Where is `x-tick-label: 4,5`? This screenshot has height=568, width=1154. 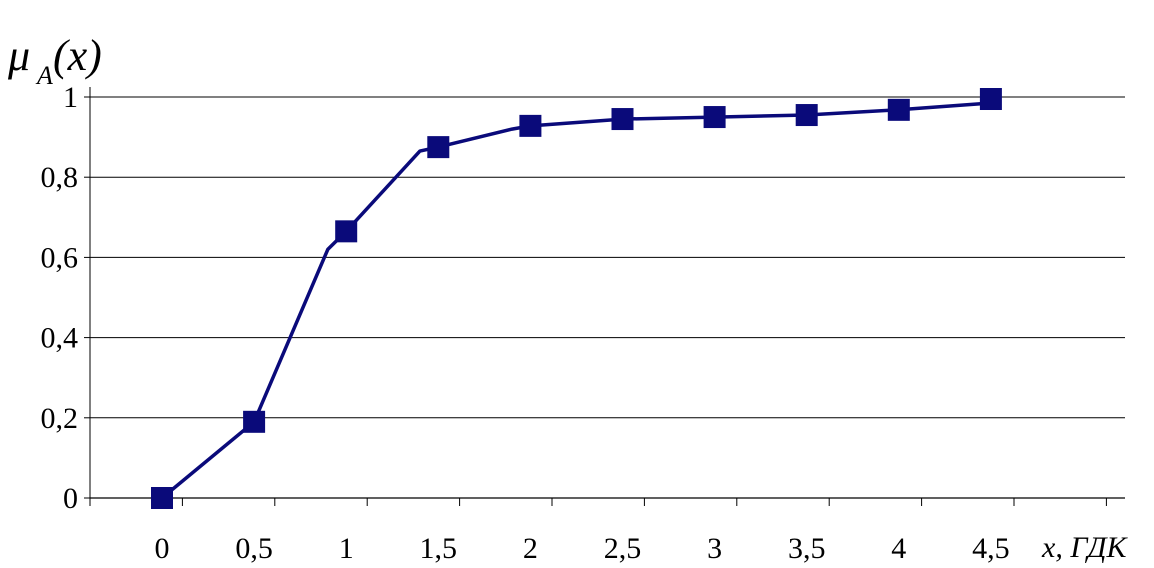
x-tick-label: 4,5 is located at coordinates (991, 547).